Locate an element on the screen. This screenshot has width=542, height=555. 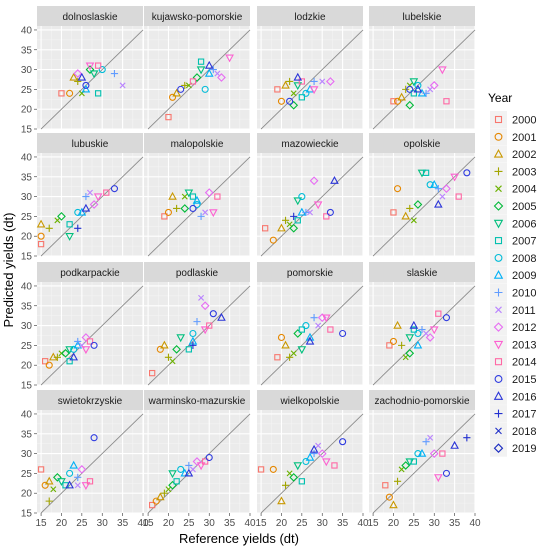
x-tick-label: 20 is located at coordinates (394, 523).